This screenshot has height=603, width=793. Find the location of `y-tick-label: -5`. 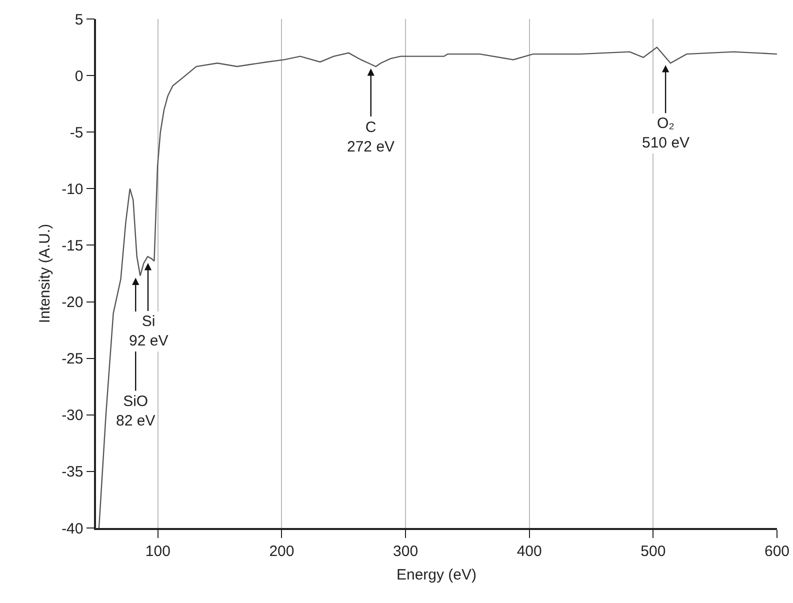

y-tick-label: -5 is located at coordinates (77, 133).